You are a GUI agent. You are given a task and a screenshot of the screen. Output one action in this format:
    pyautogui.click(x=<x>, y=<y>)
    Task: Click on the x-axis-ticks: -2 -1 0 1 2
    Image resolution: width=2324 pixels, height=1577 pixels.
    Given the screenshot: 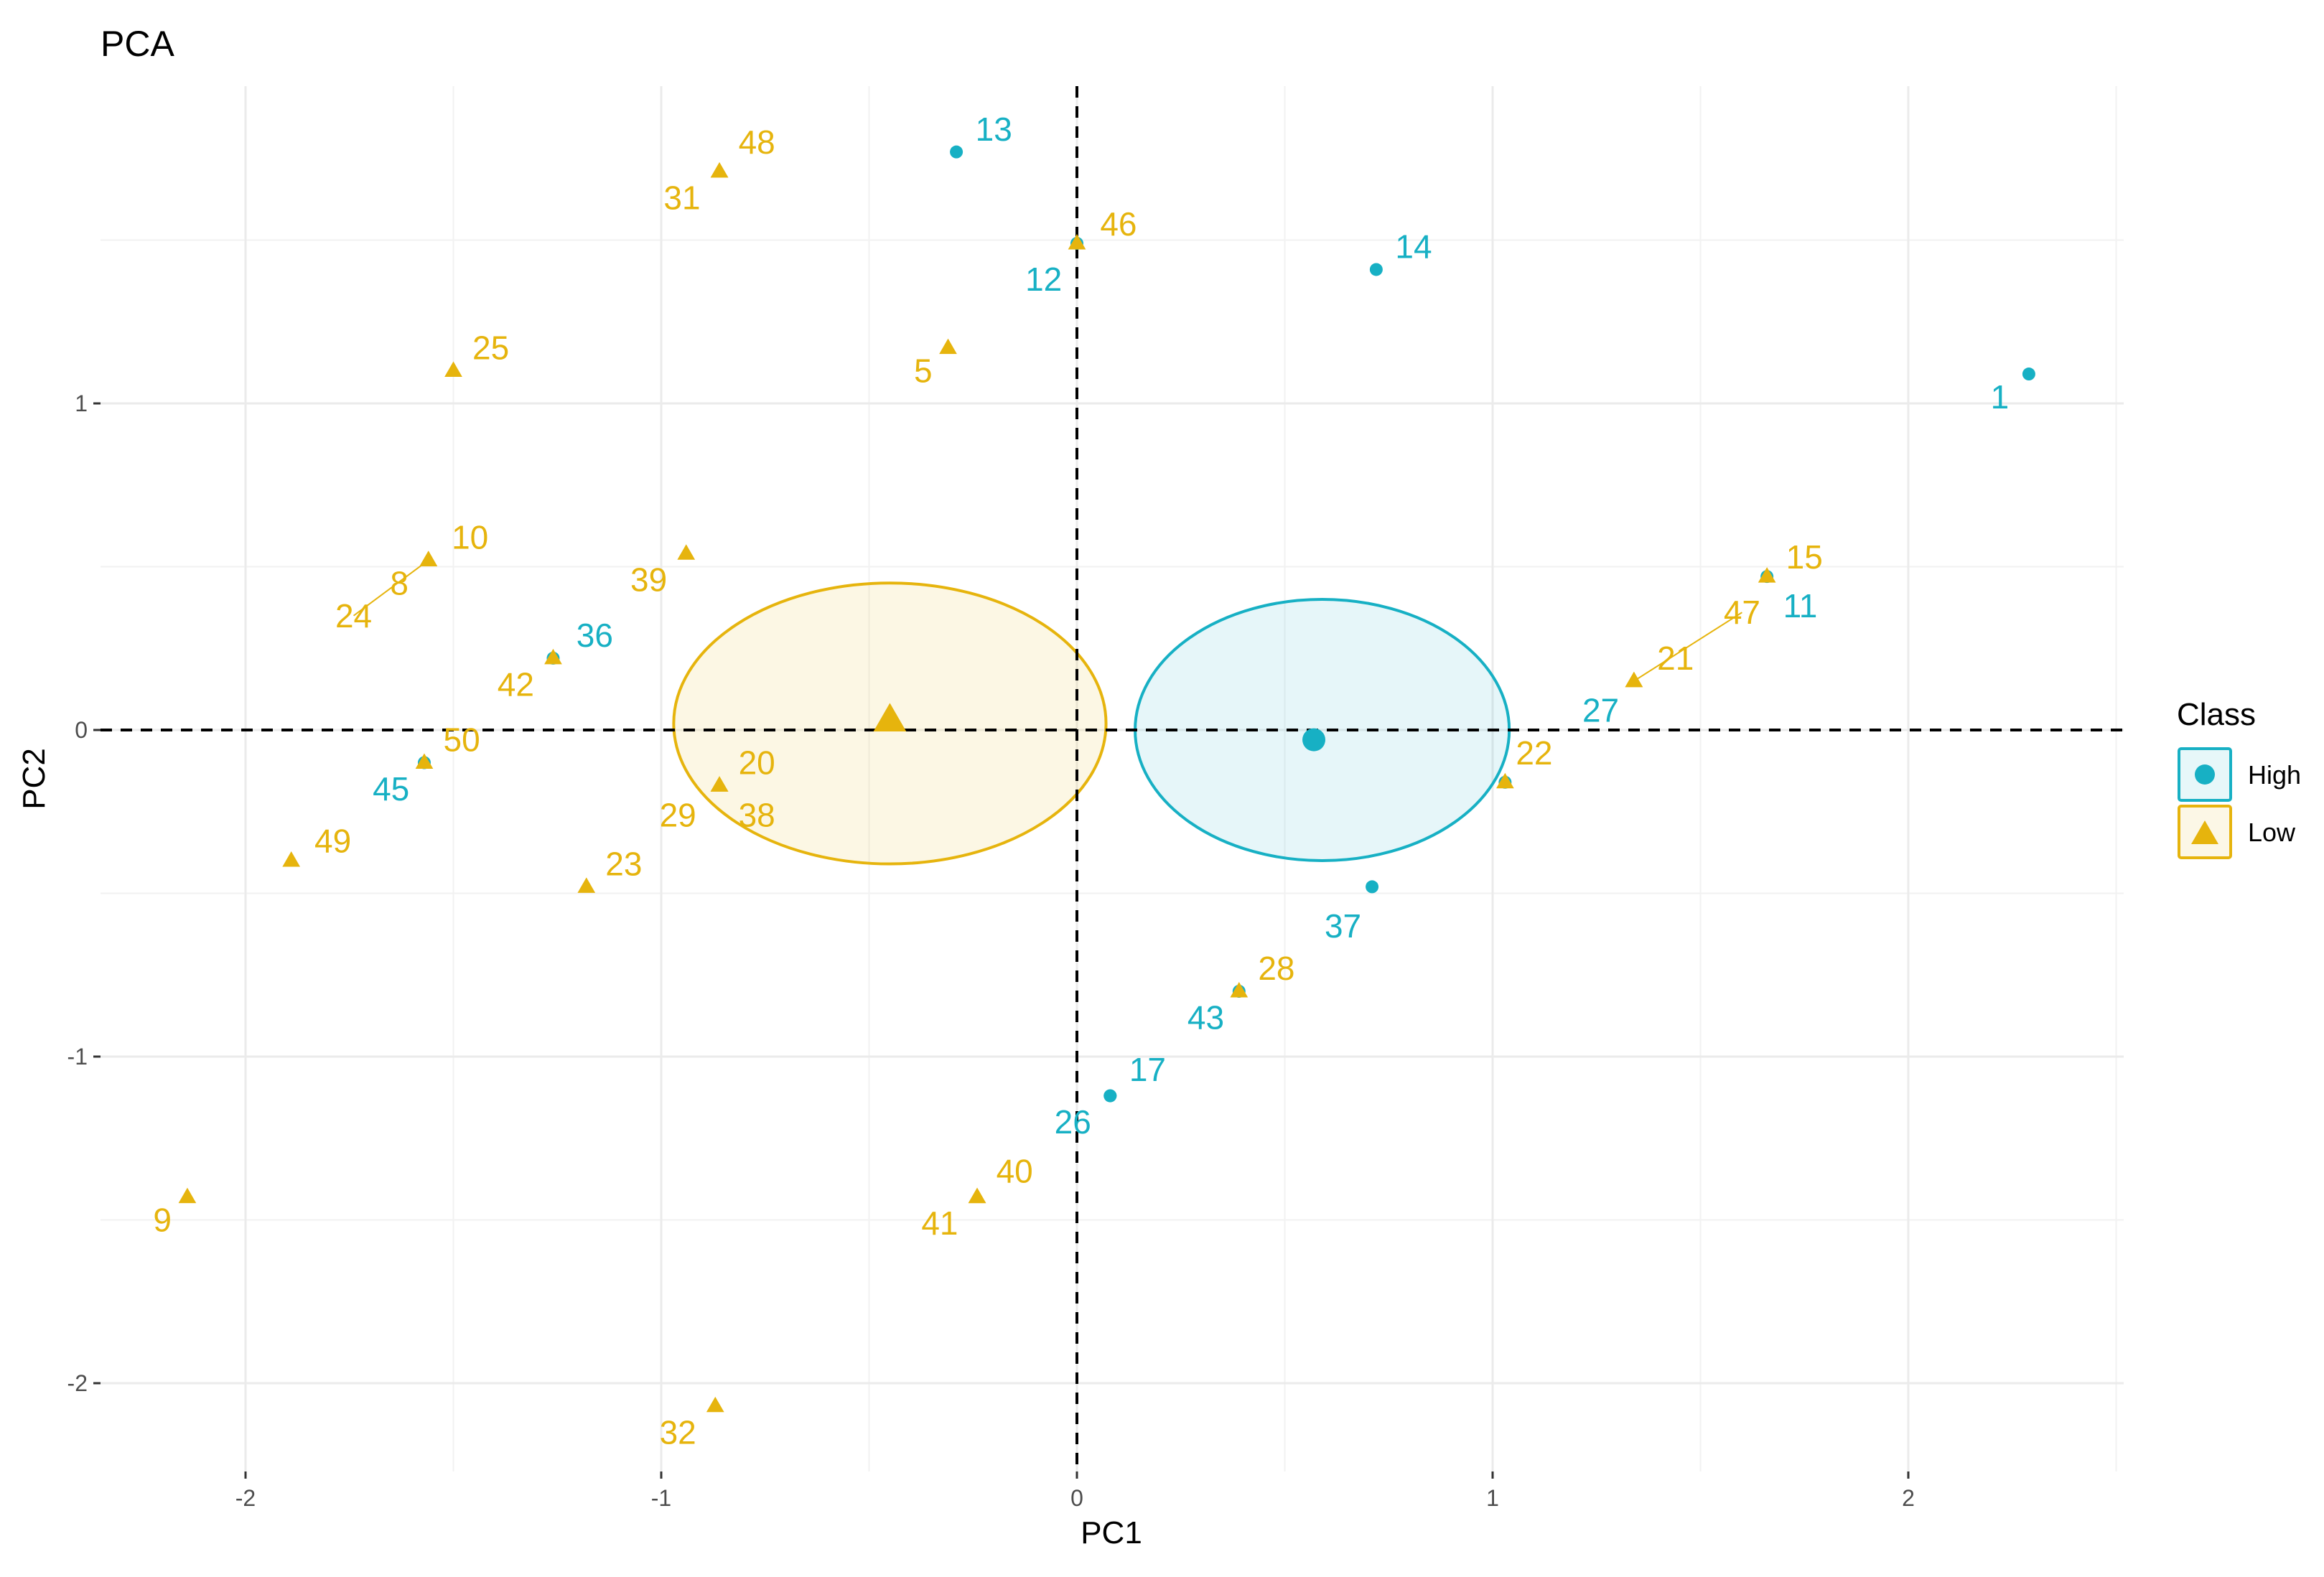 What is the action you would take?
    pyautogui.click(x=1075, y=1491)
    